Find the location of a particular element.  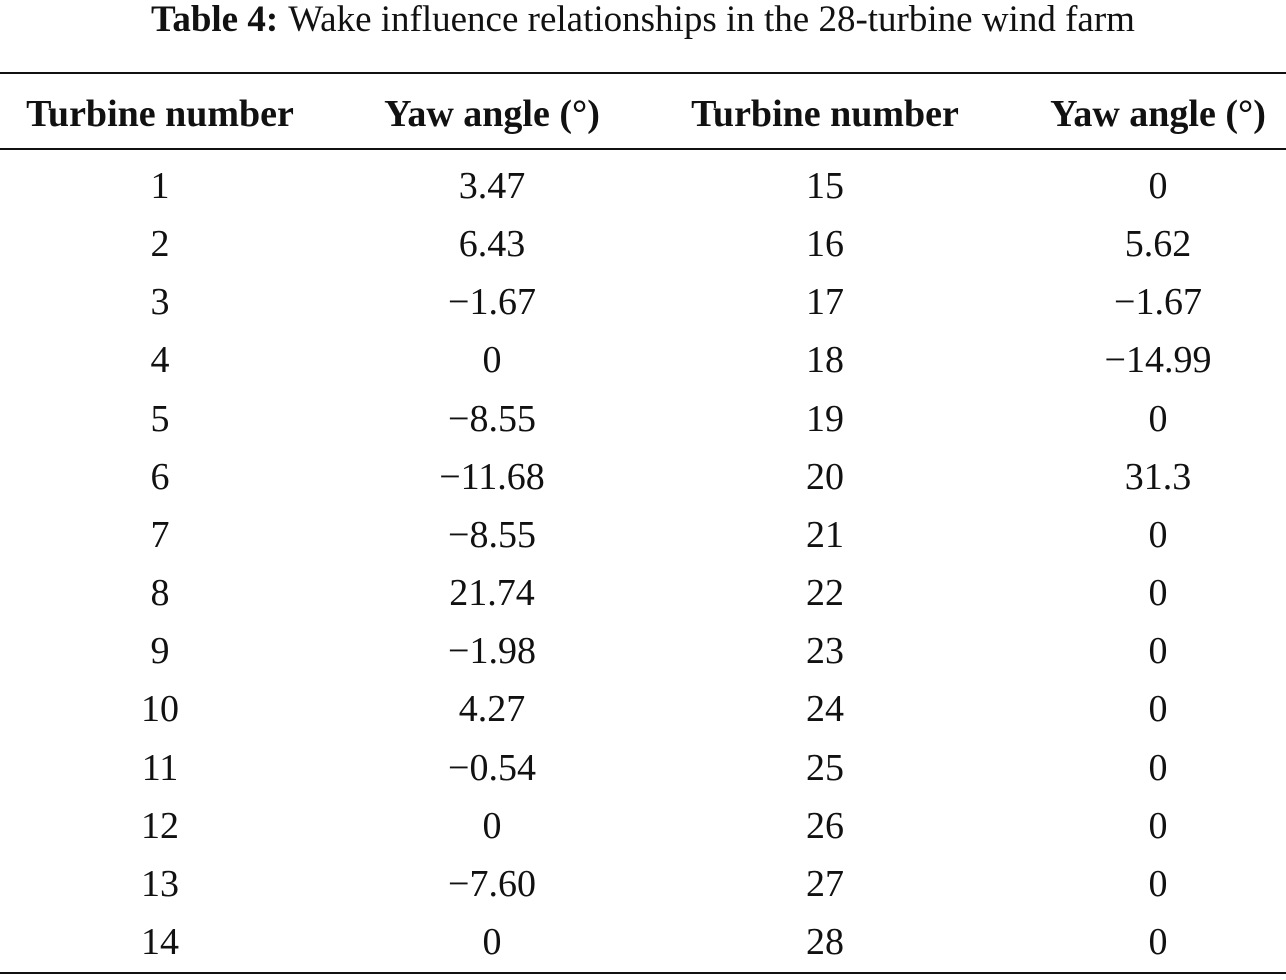

table-cell: 5.62 is located at coordinates (1158, 244).